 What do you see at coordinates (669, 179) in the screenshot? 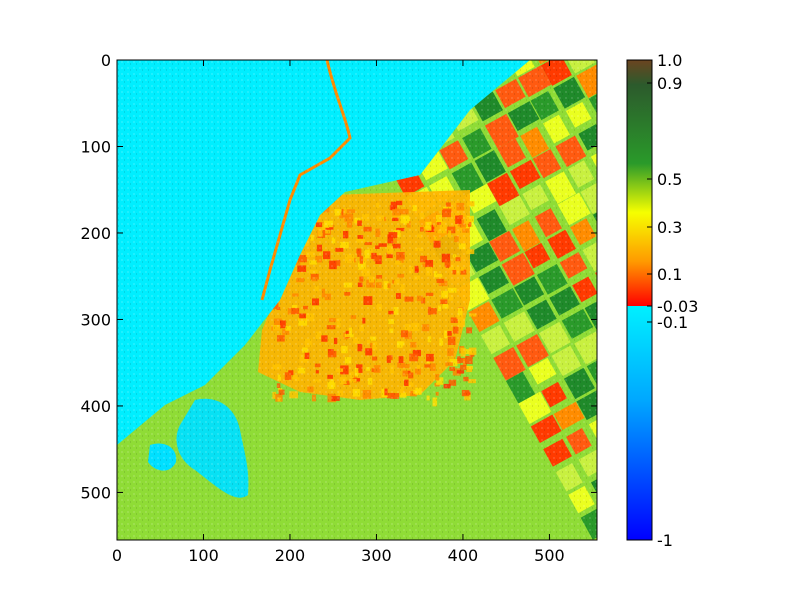
I see `colorbar-tick-label: 0.5` at bounding box center [669, 179].